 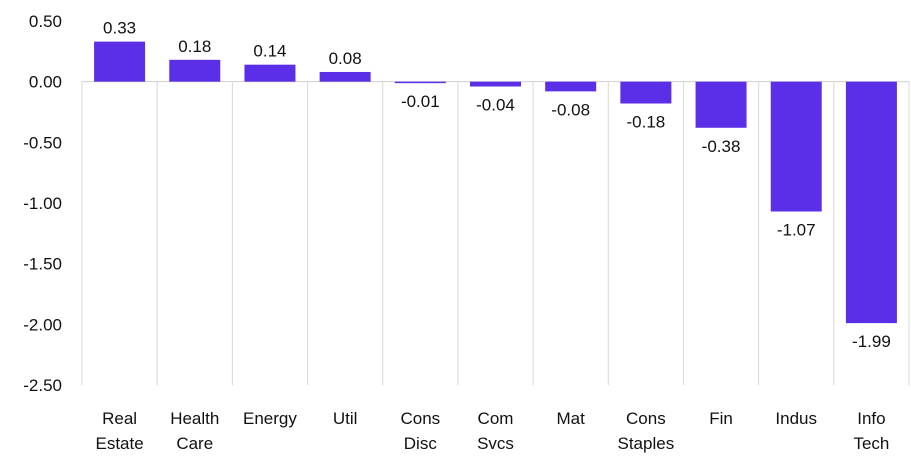 What do you see at coordinates (194, 46) in the screenshot?
I see `data-label: 0.18` at bounding box center [194, 46].